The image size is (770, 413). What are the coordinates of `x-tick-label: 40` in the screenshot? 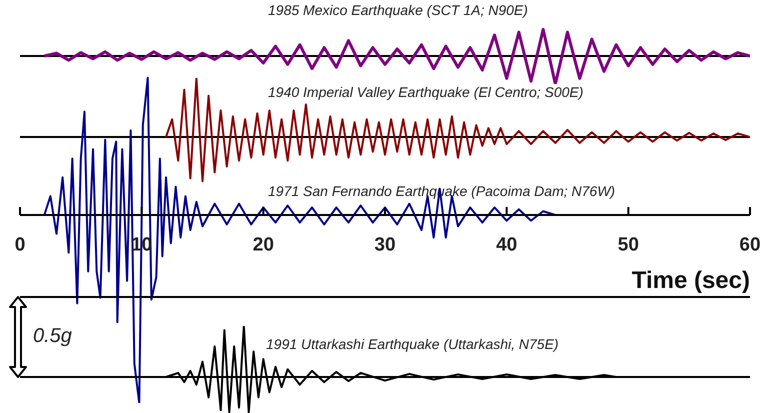 It's located at (507, 245).